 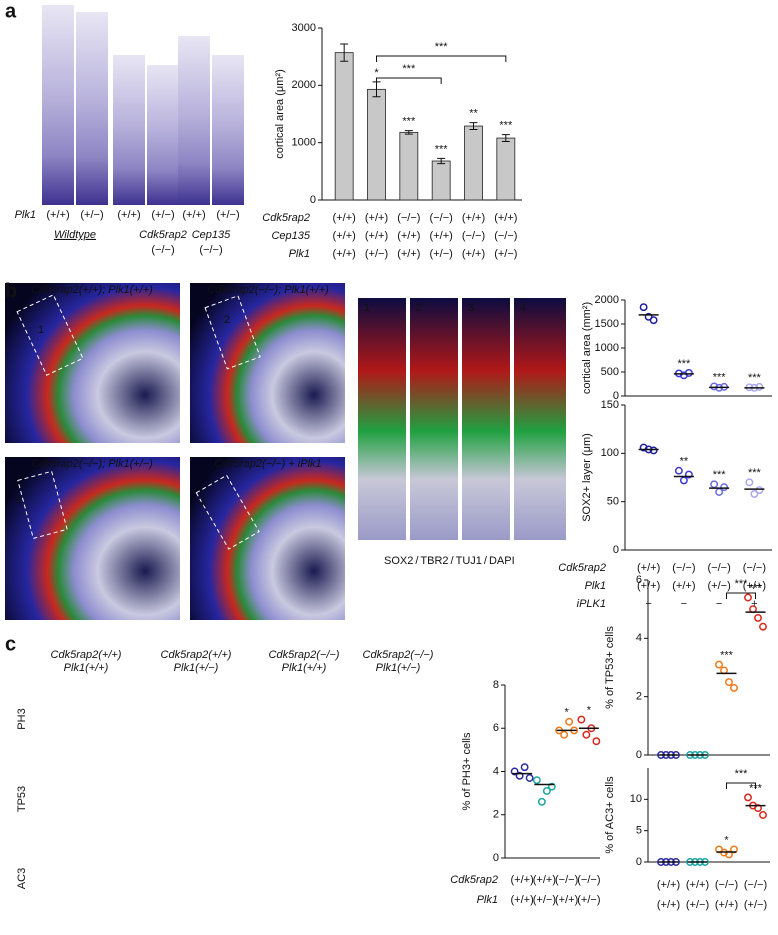 What do you see at coordinates (610, 372) in the screenshot?
I see `y-tick-label: 500` at bounding box center [610, 372].